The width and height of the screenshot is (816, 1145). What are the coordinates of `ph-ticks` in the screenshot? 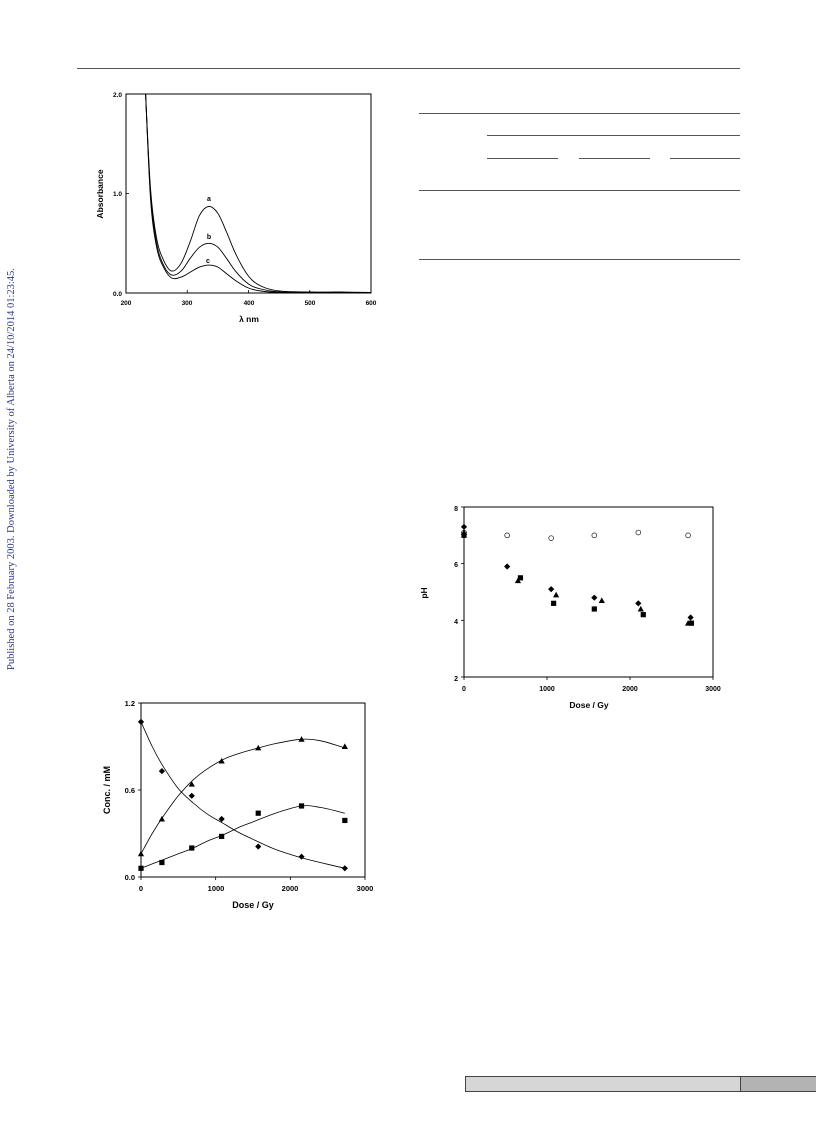 It's located at (587, 593).